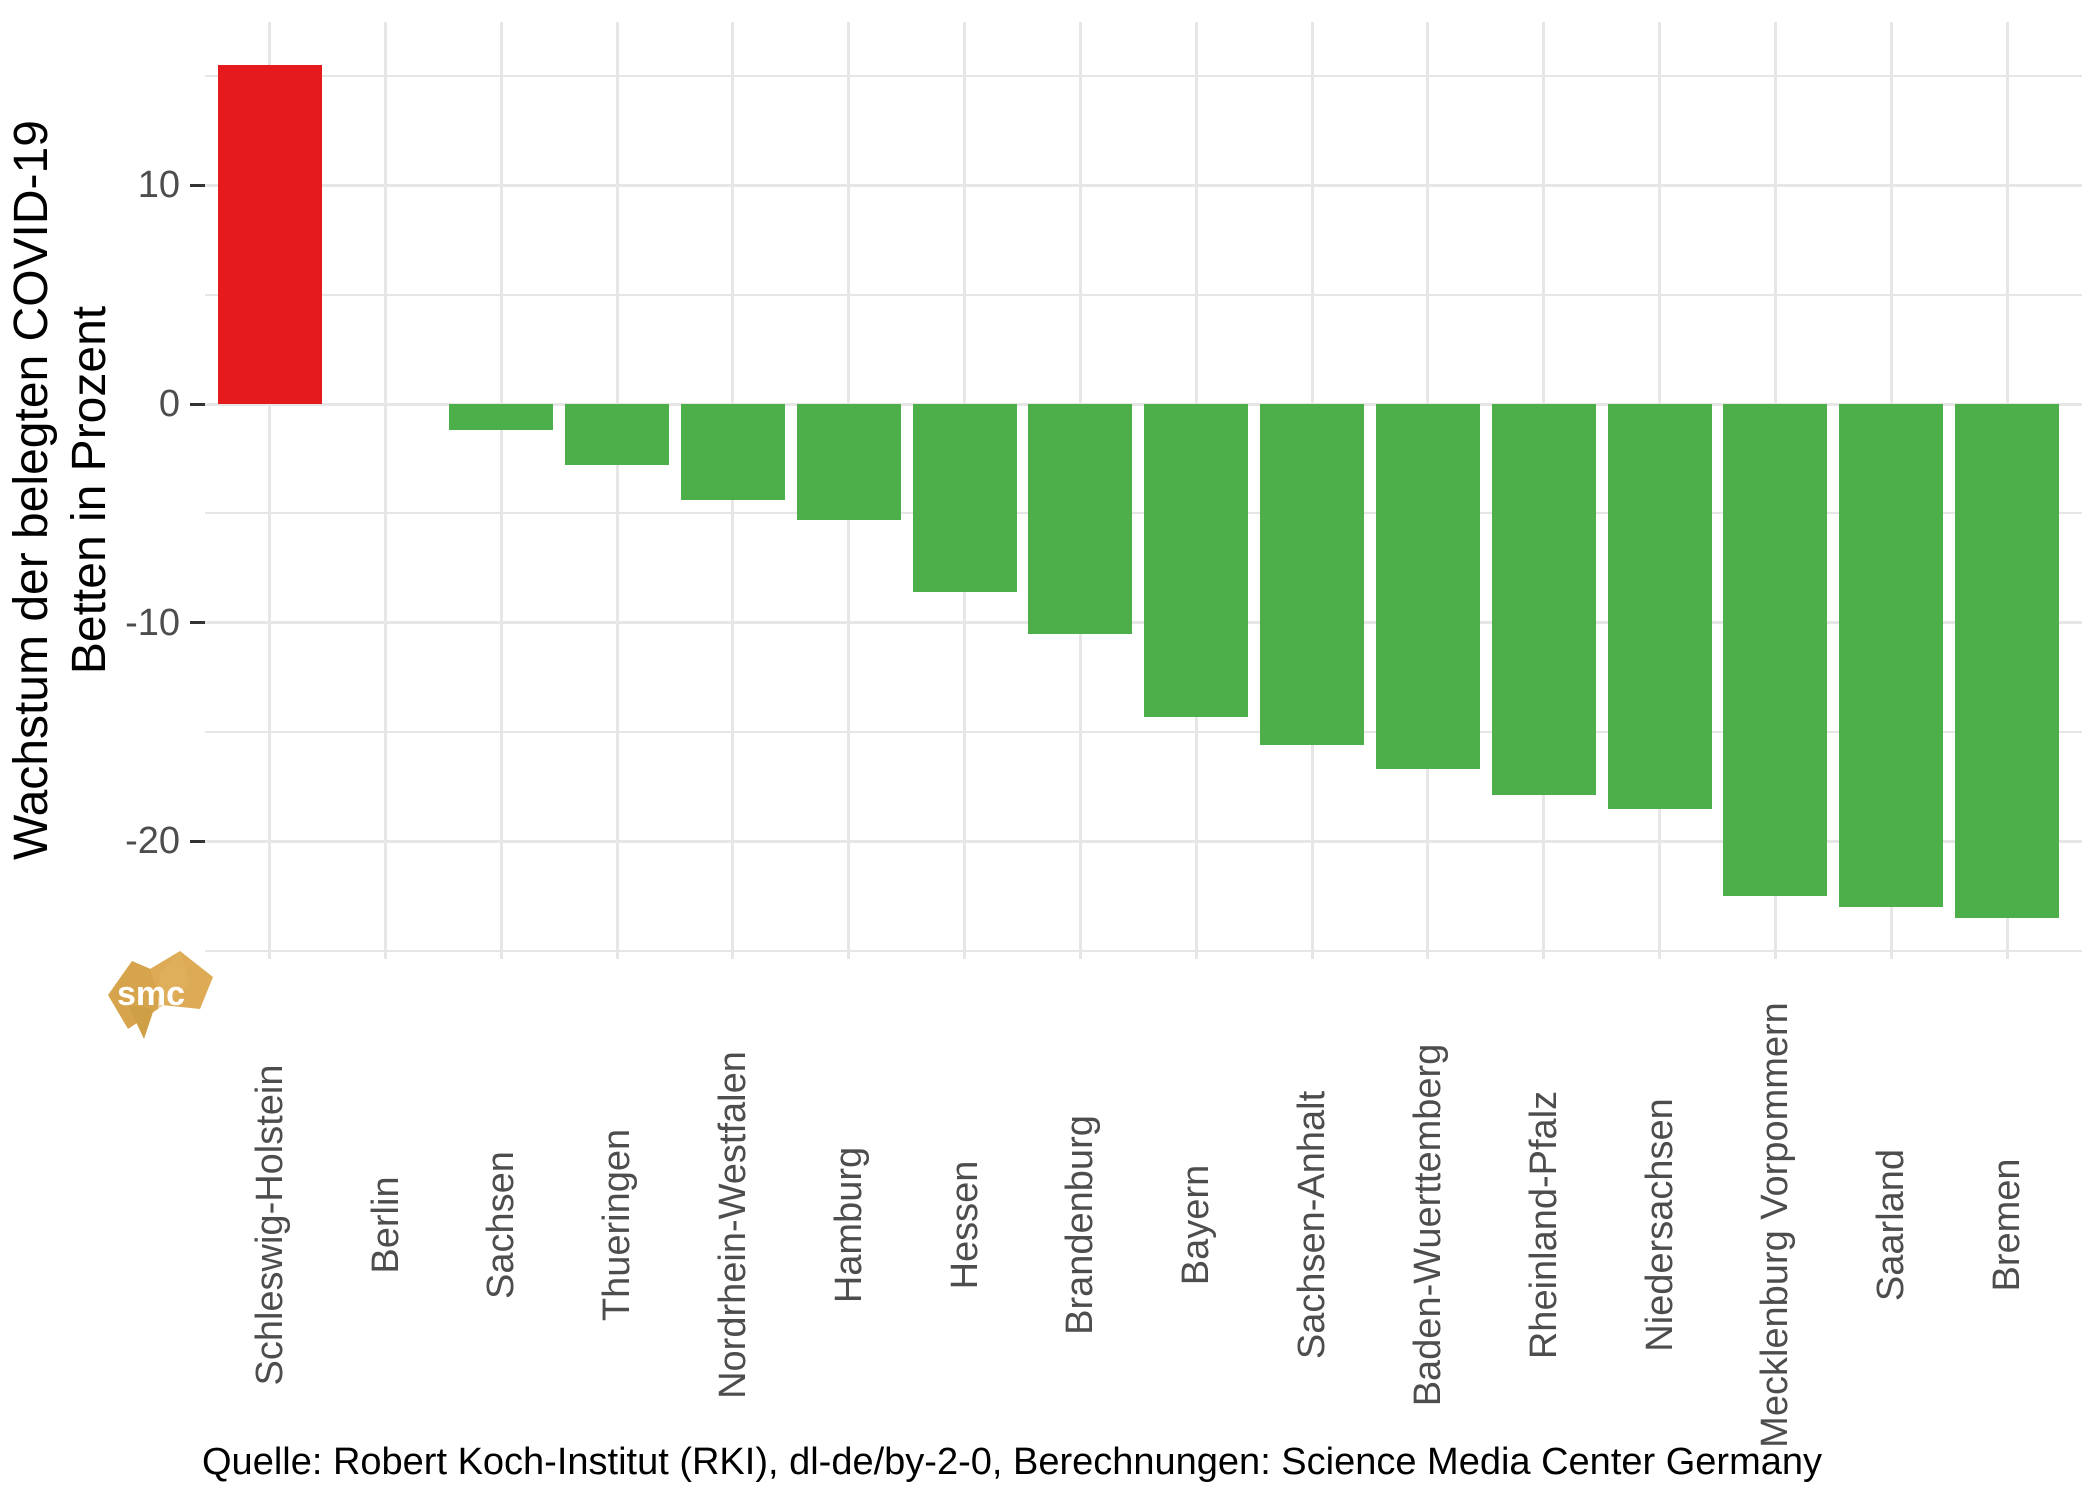 The width and height of the screenshot is (2100, 1499). I want to click on y-tick-label-0: 0, so click(169, 404).